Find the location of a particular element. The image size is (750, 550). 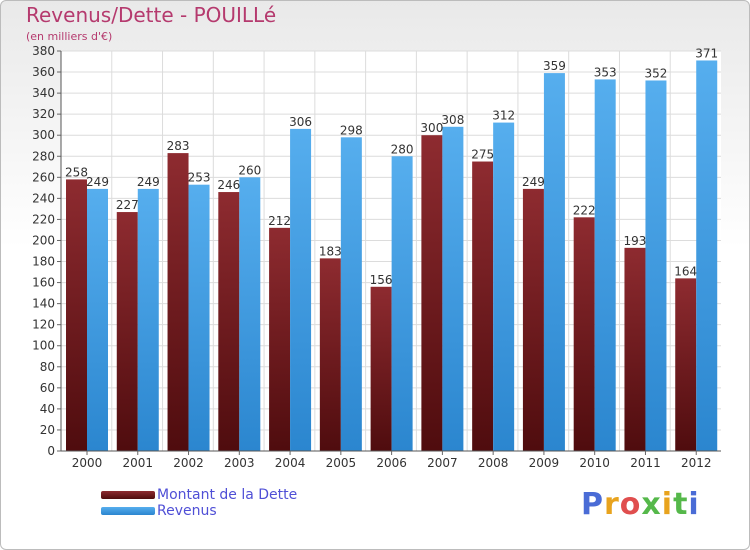

y-tick-label: 60 is located at coordinates (47, 388).